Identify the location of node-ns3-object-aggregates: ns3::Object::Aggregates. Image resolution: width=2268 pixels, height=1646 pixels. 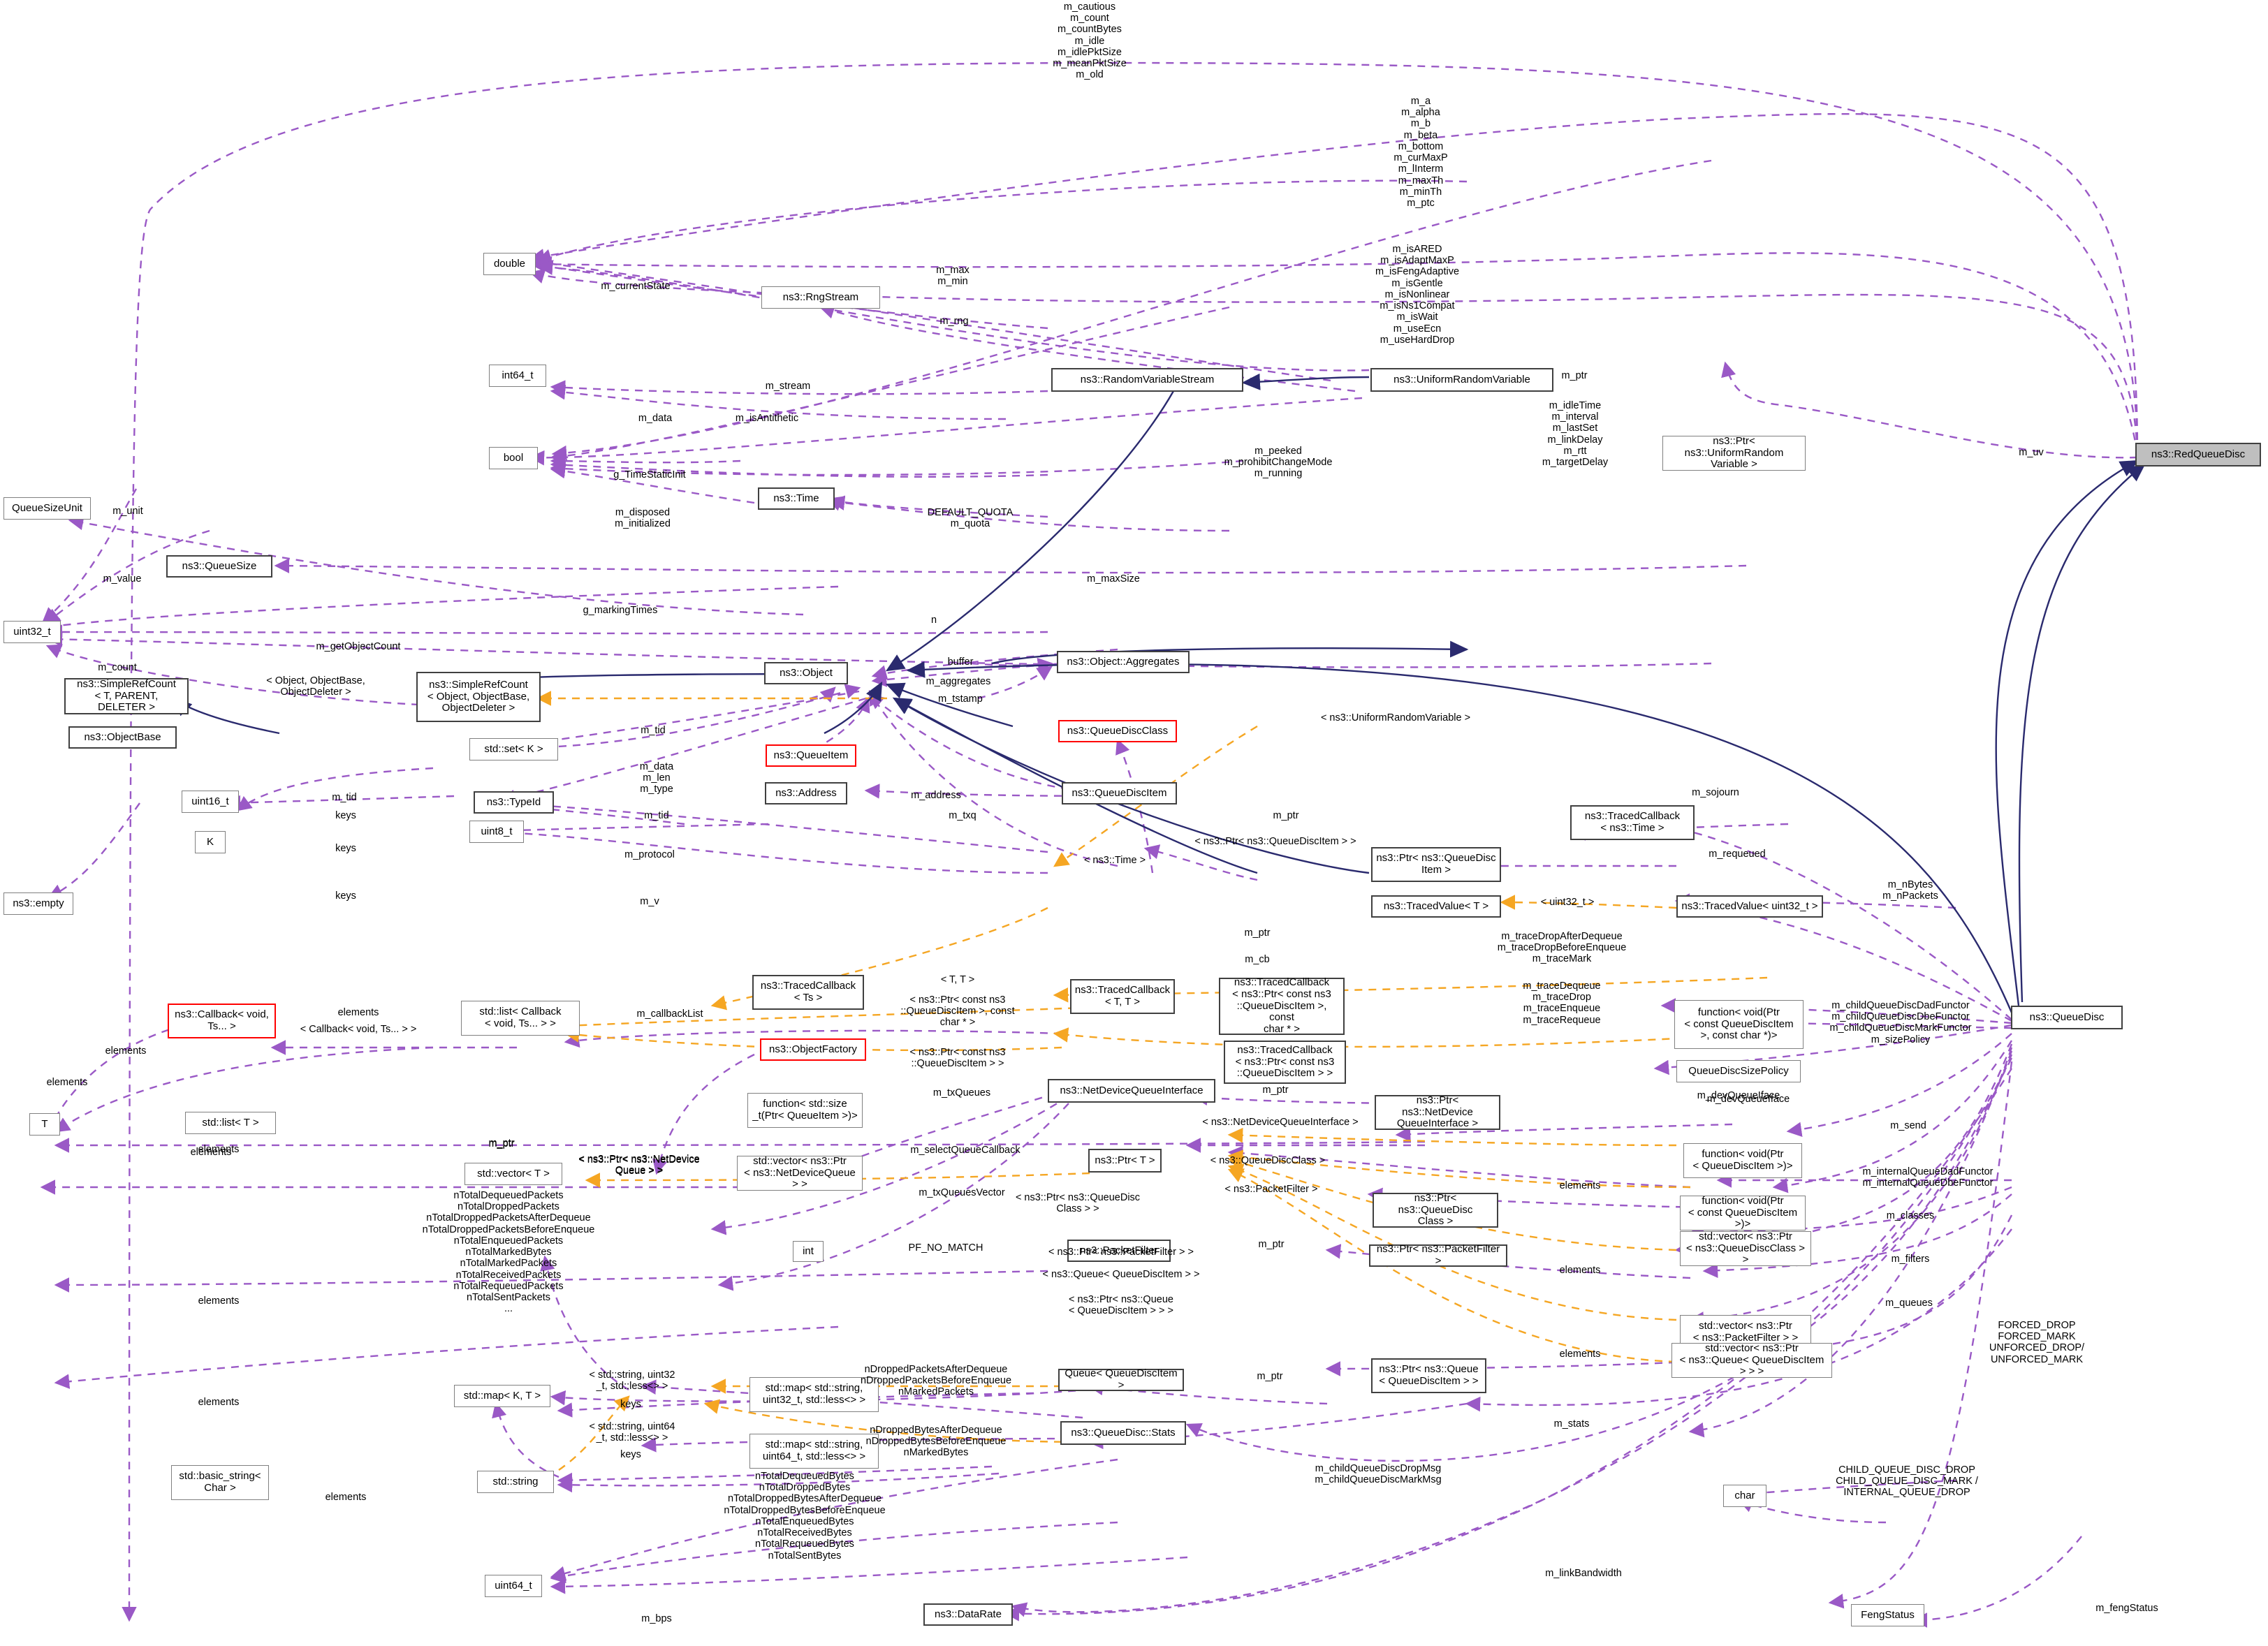
(1123, 662).